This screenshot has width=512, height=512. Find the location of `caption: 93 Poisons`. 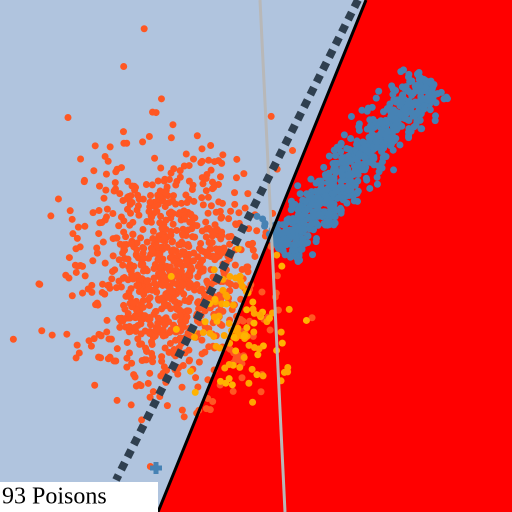

caption: 93 Poisons is located at coordinates (54, 497).